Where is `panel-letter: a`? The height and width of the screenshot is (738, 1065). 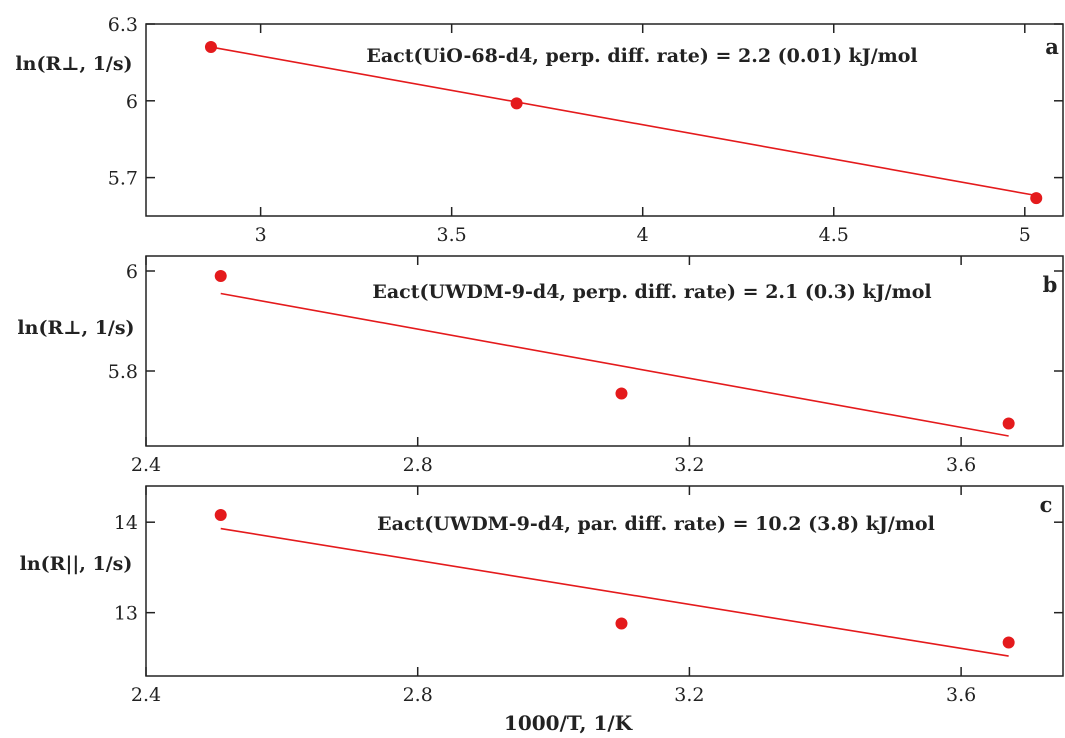
panel-letter: a is located at coordinates (1052, 46).